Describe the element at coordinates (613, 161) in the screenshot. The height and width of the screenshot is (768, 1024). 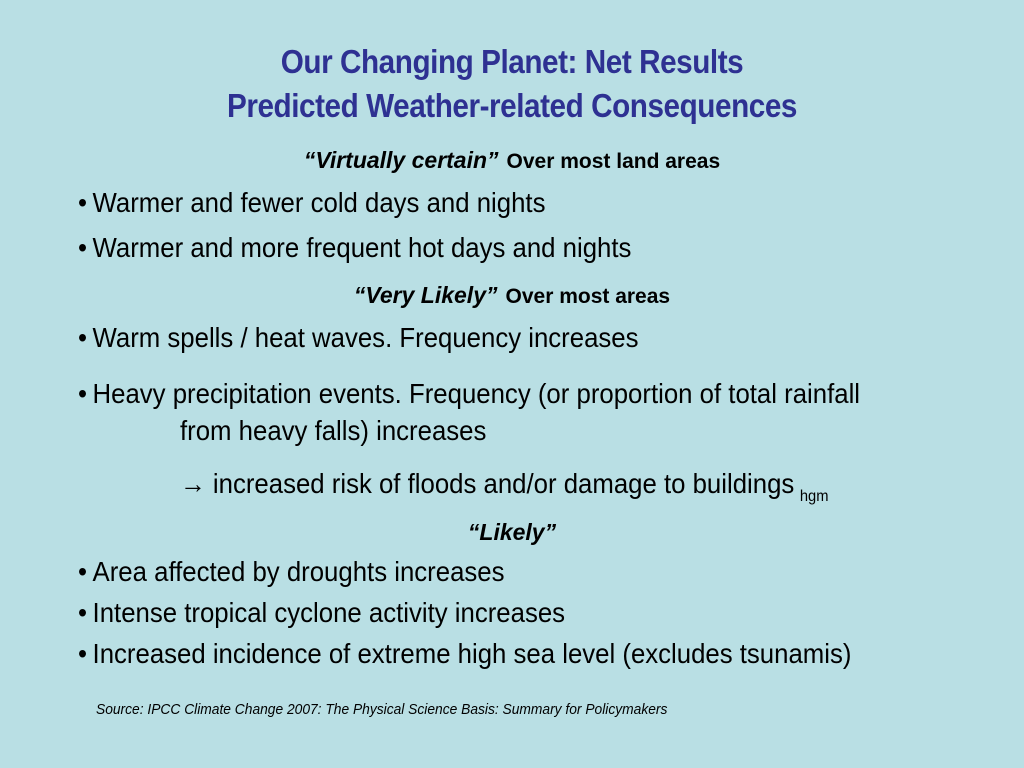
I see `scope-text: Over most land areas` at that location.